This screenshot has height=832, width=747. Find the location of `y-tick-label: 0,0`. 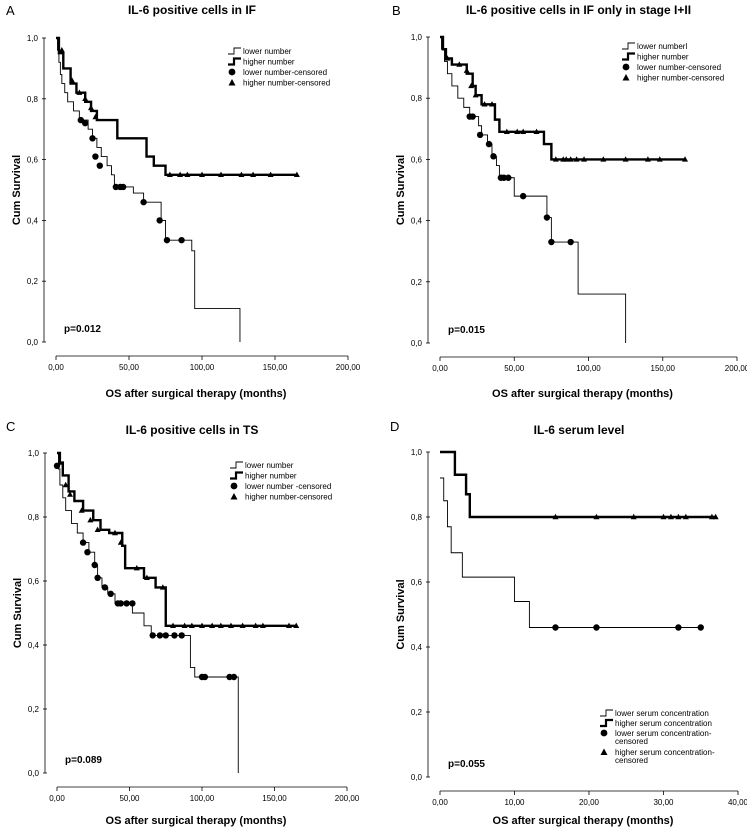

y-tick-label: 0,0 is located at coordinates (417, 343).